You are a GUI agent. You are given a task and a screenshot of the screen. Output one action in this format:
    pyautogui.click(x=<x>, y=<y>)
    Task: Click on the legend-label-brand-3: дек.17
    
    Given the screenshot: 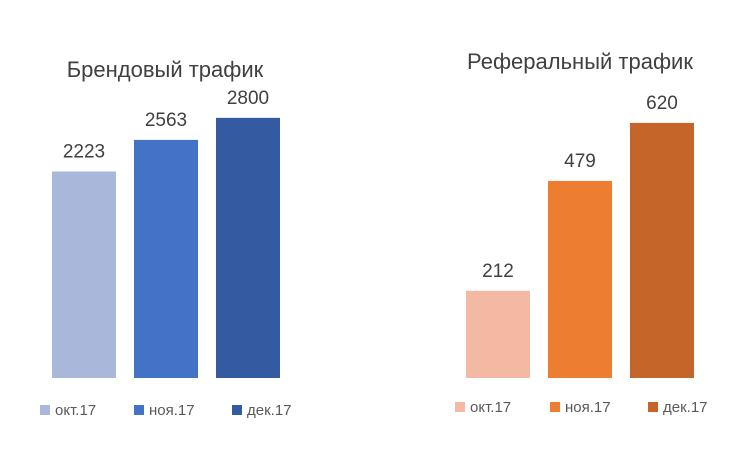 What is the action you would take?
    pyautogui.click(x=269, y=410)
    